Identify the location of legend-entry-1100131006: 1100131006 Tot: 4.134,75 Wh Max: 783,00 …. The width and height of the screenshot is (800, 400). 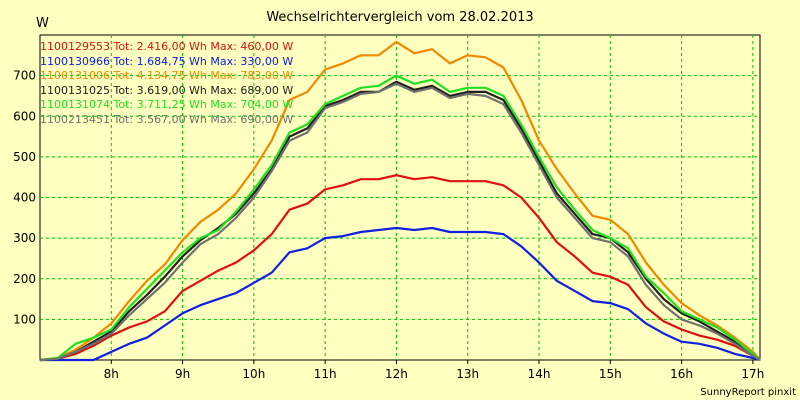
(167, 76).